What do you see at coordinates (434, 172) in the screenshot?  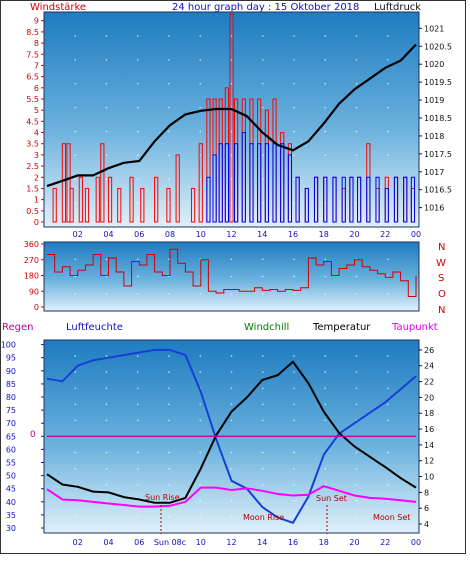 I see `pressure-tick-label: 1017` at bounding box center [434, 172].